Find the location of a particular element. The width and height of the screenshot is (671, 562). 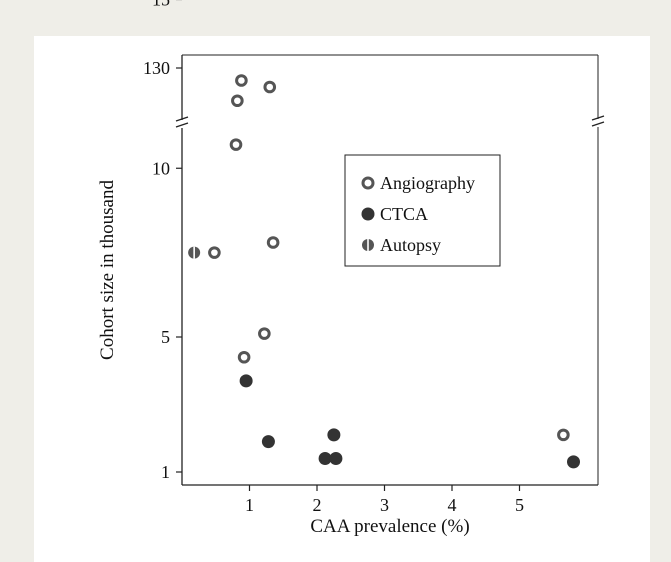

x-tick-label: 1 is located at coordinates (249, 505).